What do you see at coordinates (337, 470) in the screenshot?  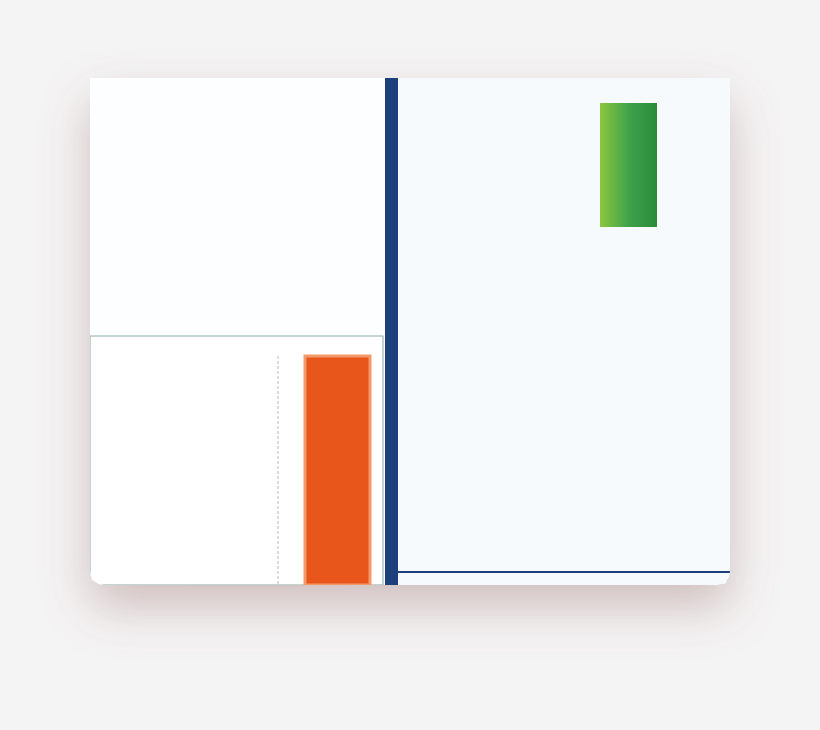 I see `threshold-band` at bounding box center [337, 470].